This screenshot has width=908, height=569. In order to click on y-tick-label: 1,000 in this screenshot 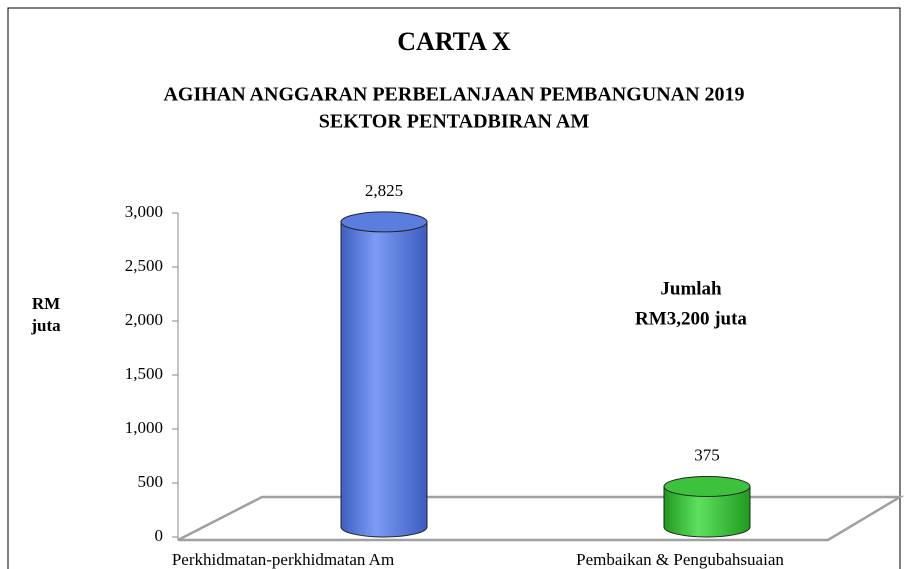, I will do `click(144, 427)`.